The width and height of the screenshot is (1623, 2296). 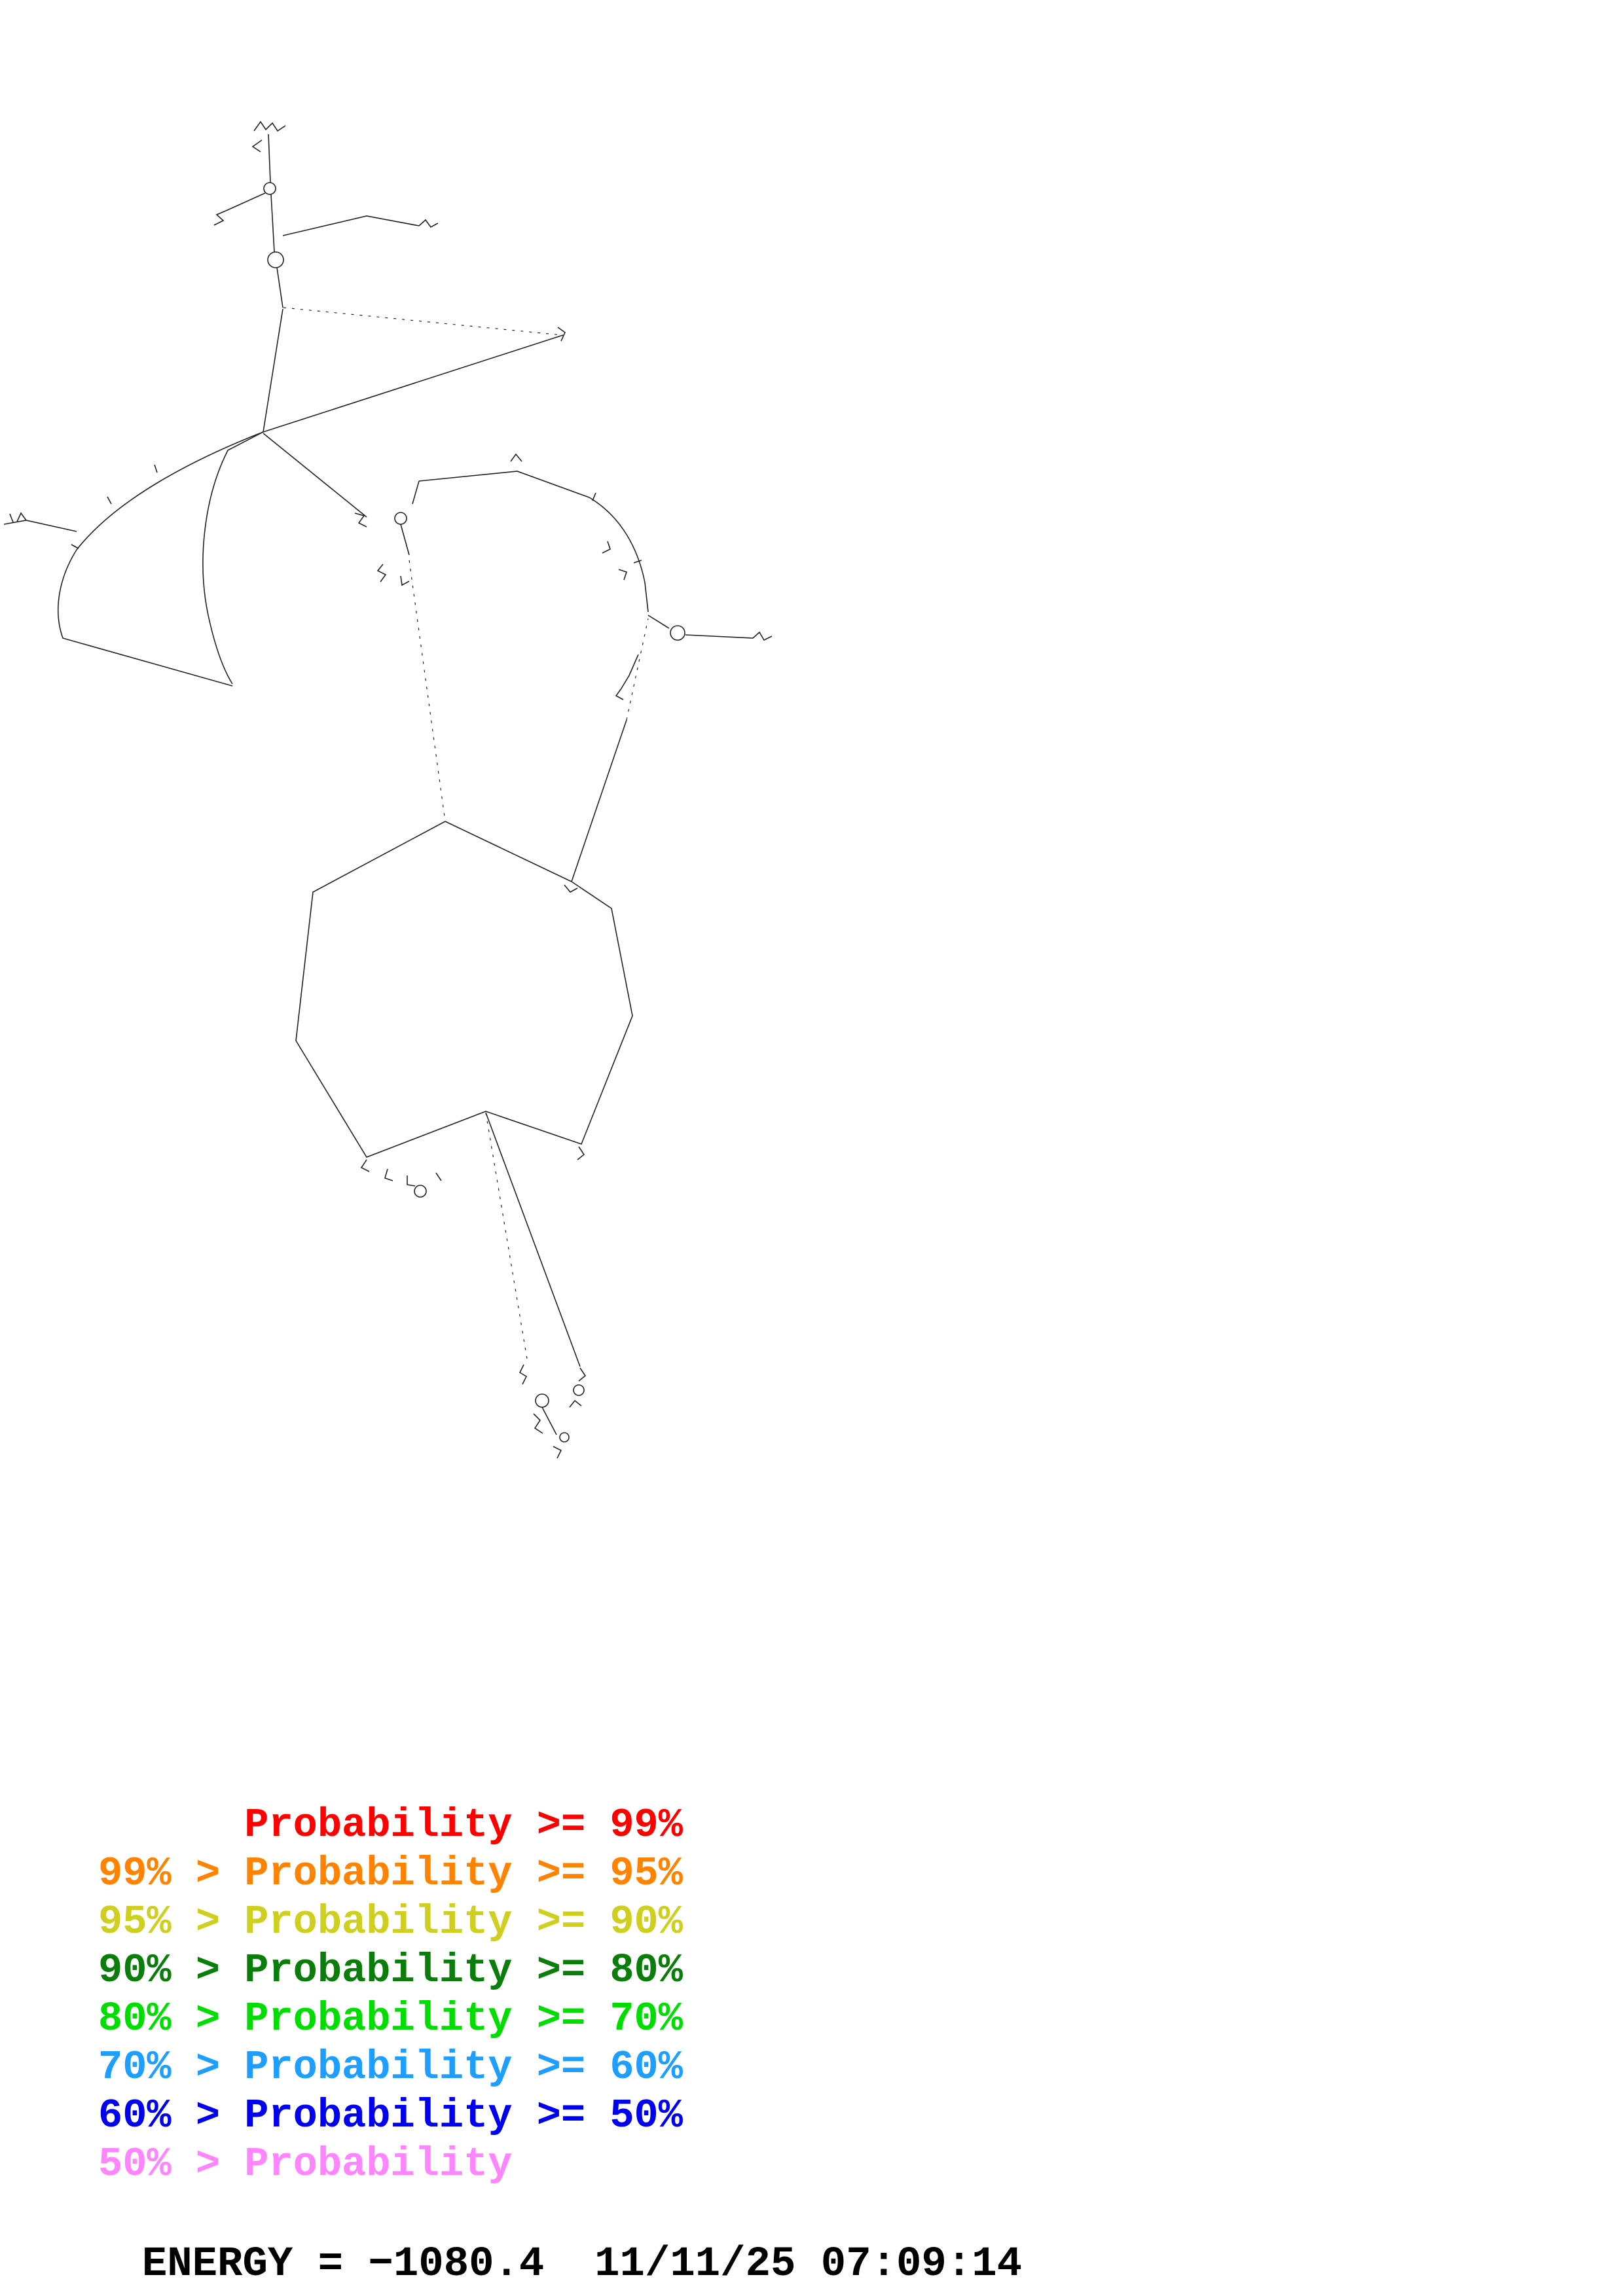 I want to click on legend-item: 95% > Probability >= 90%, so click(x=390, y=1922).